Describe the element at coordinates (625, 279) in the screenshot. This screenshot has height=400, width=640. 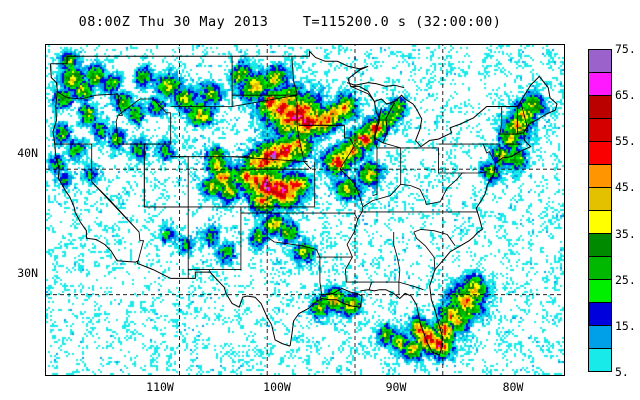
I see `colorbar-tick-25: 25.` at that location.